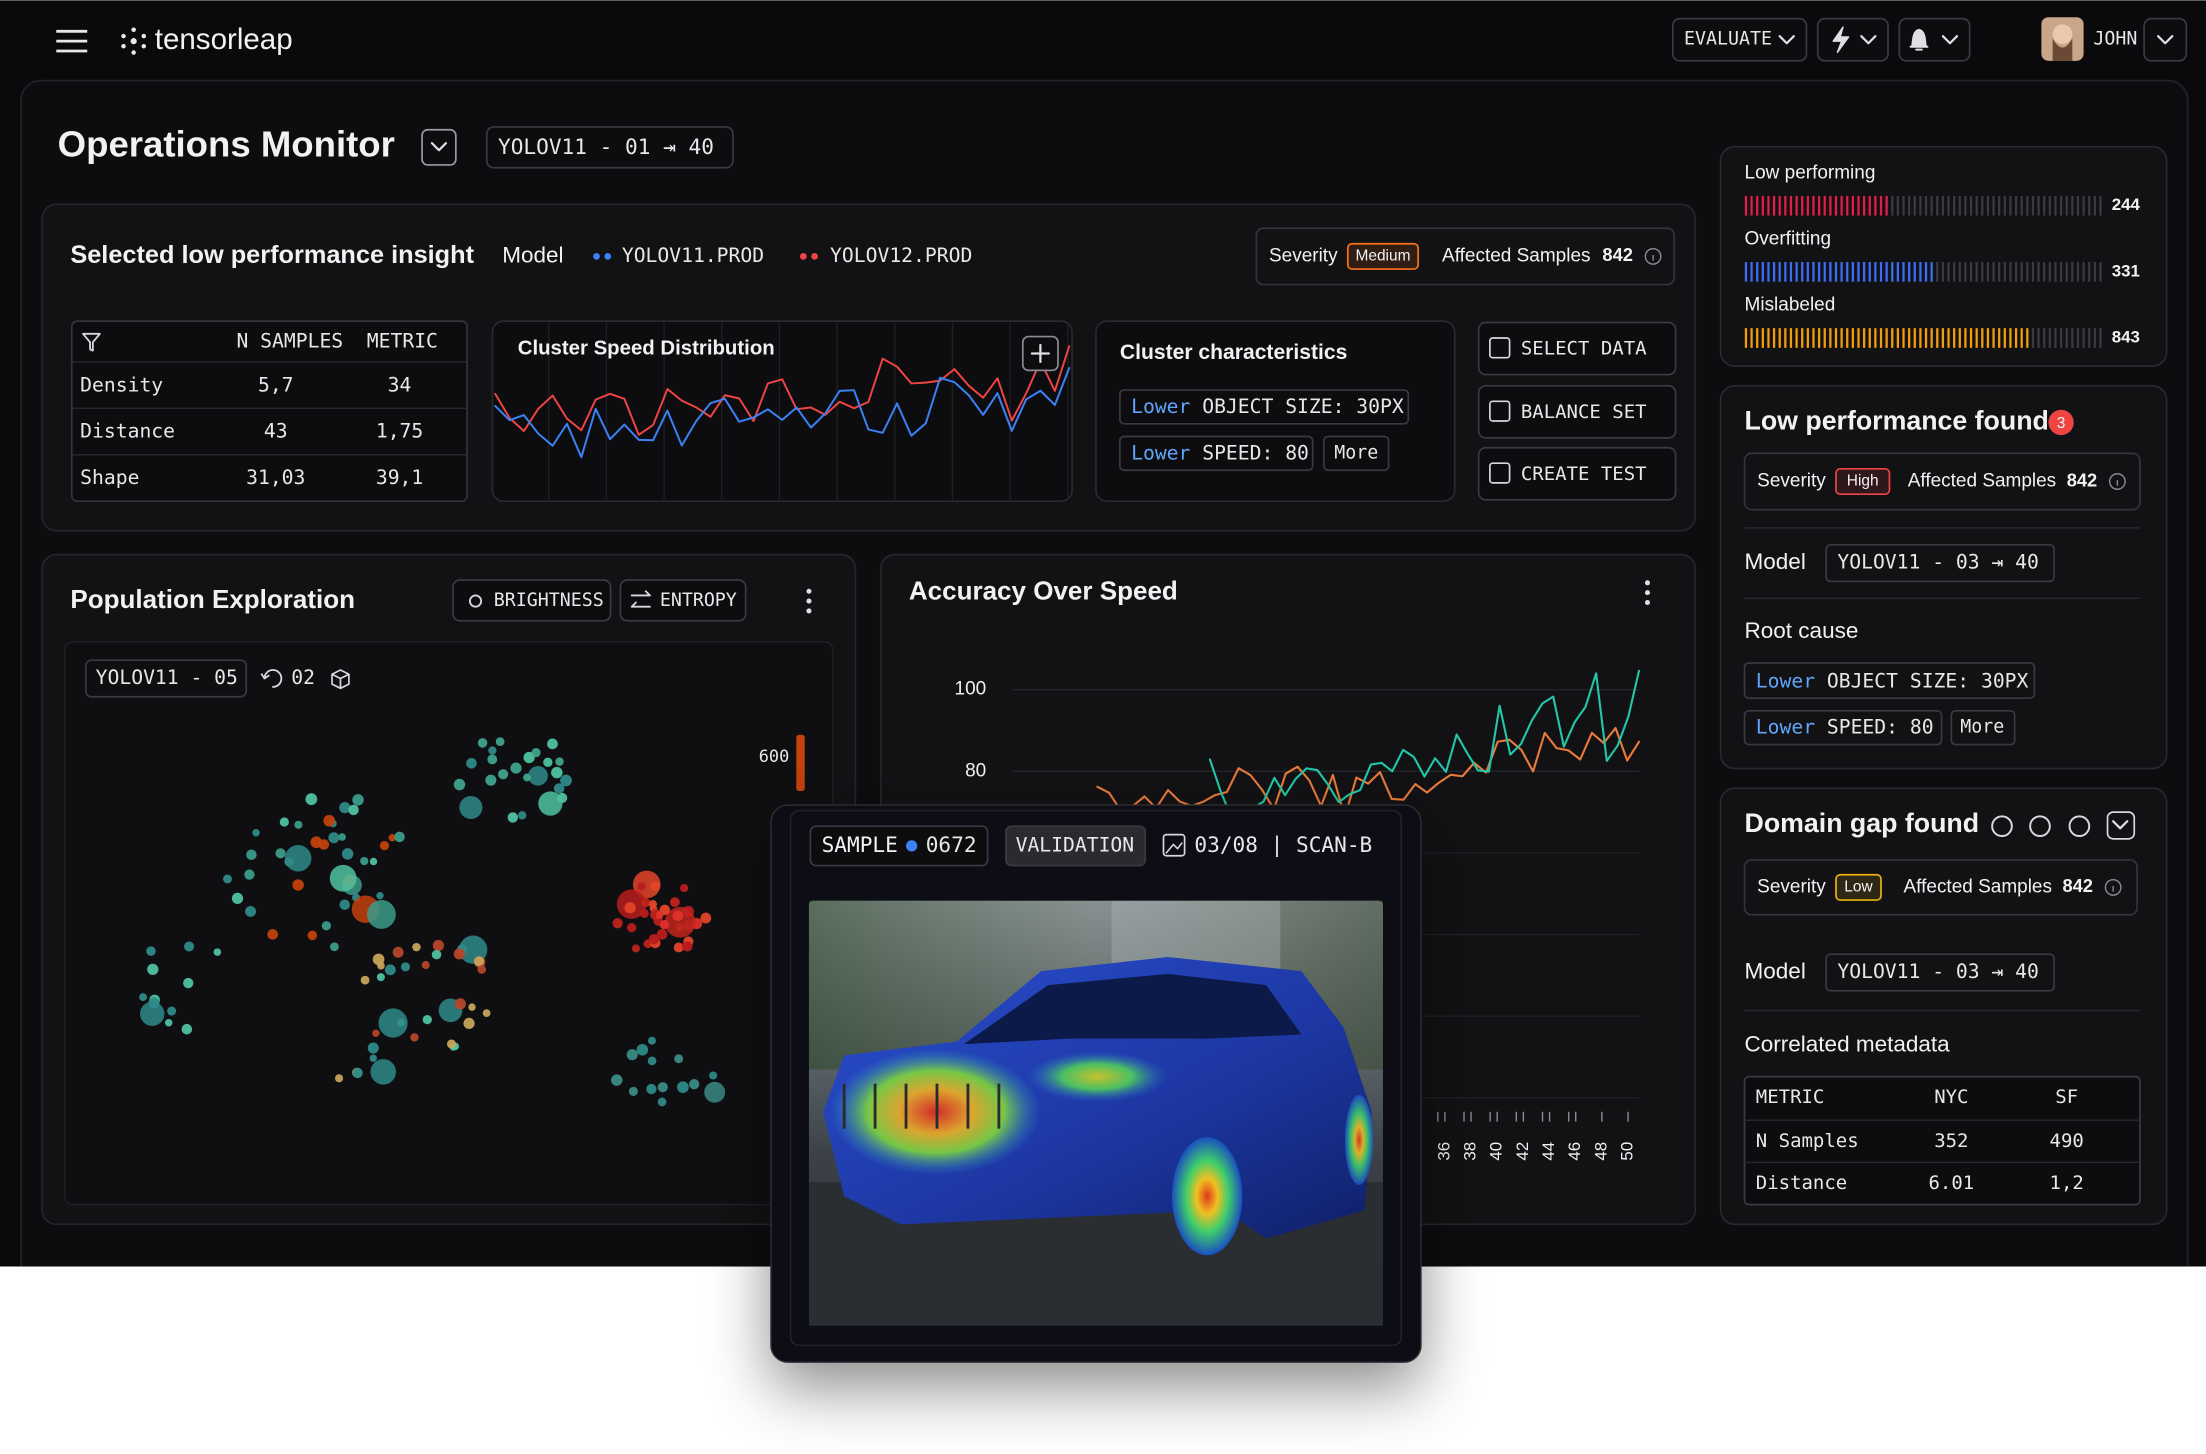 The height and width of the screenshot is (1454, 2206). I want to click on cell: 1,75, so click(399, 431).